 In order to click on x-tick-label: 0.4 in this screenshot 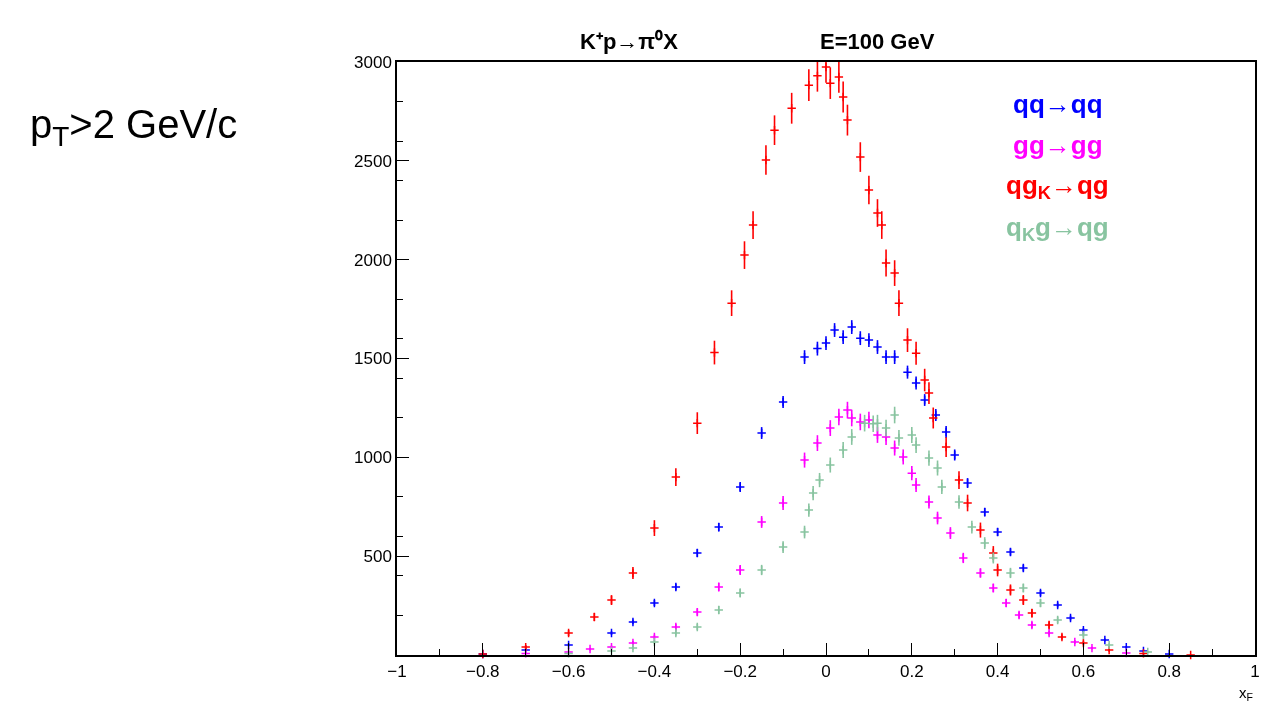, I will do `click(997, 672)`.